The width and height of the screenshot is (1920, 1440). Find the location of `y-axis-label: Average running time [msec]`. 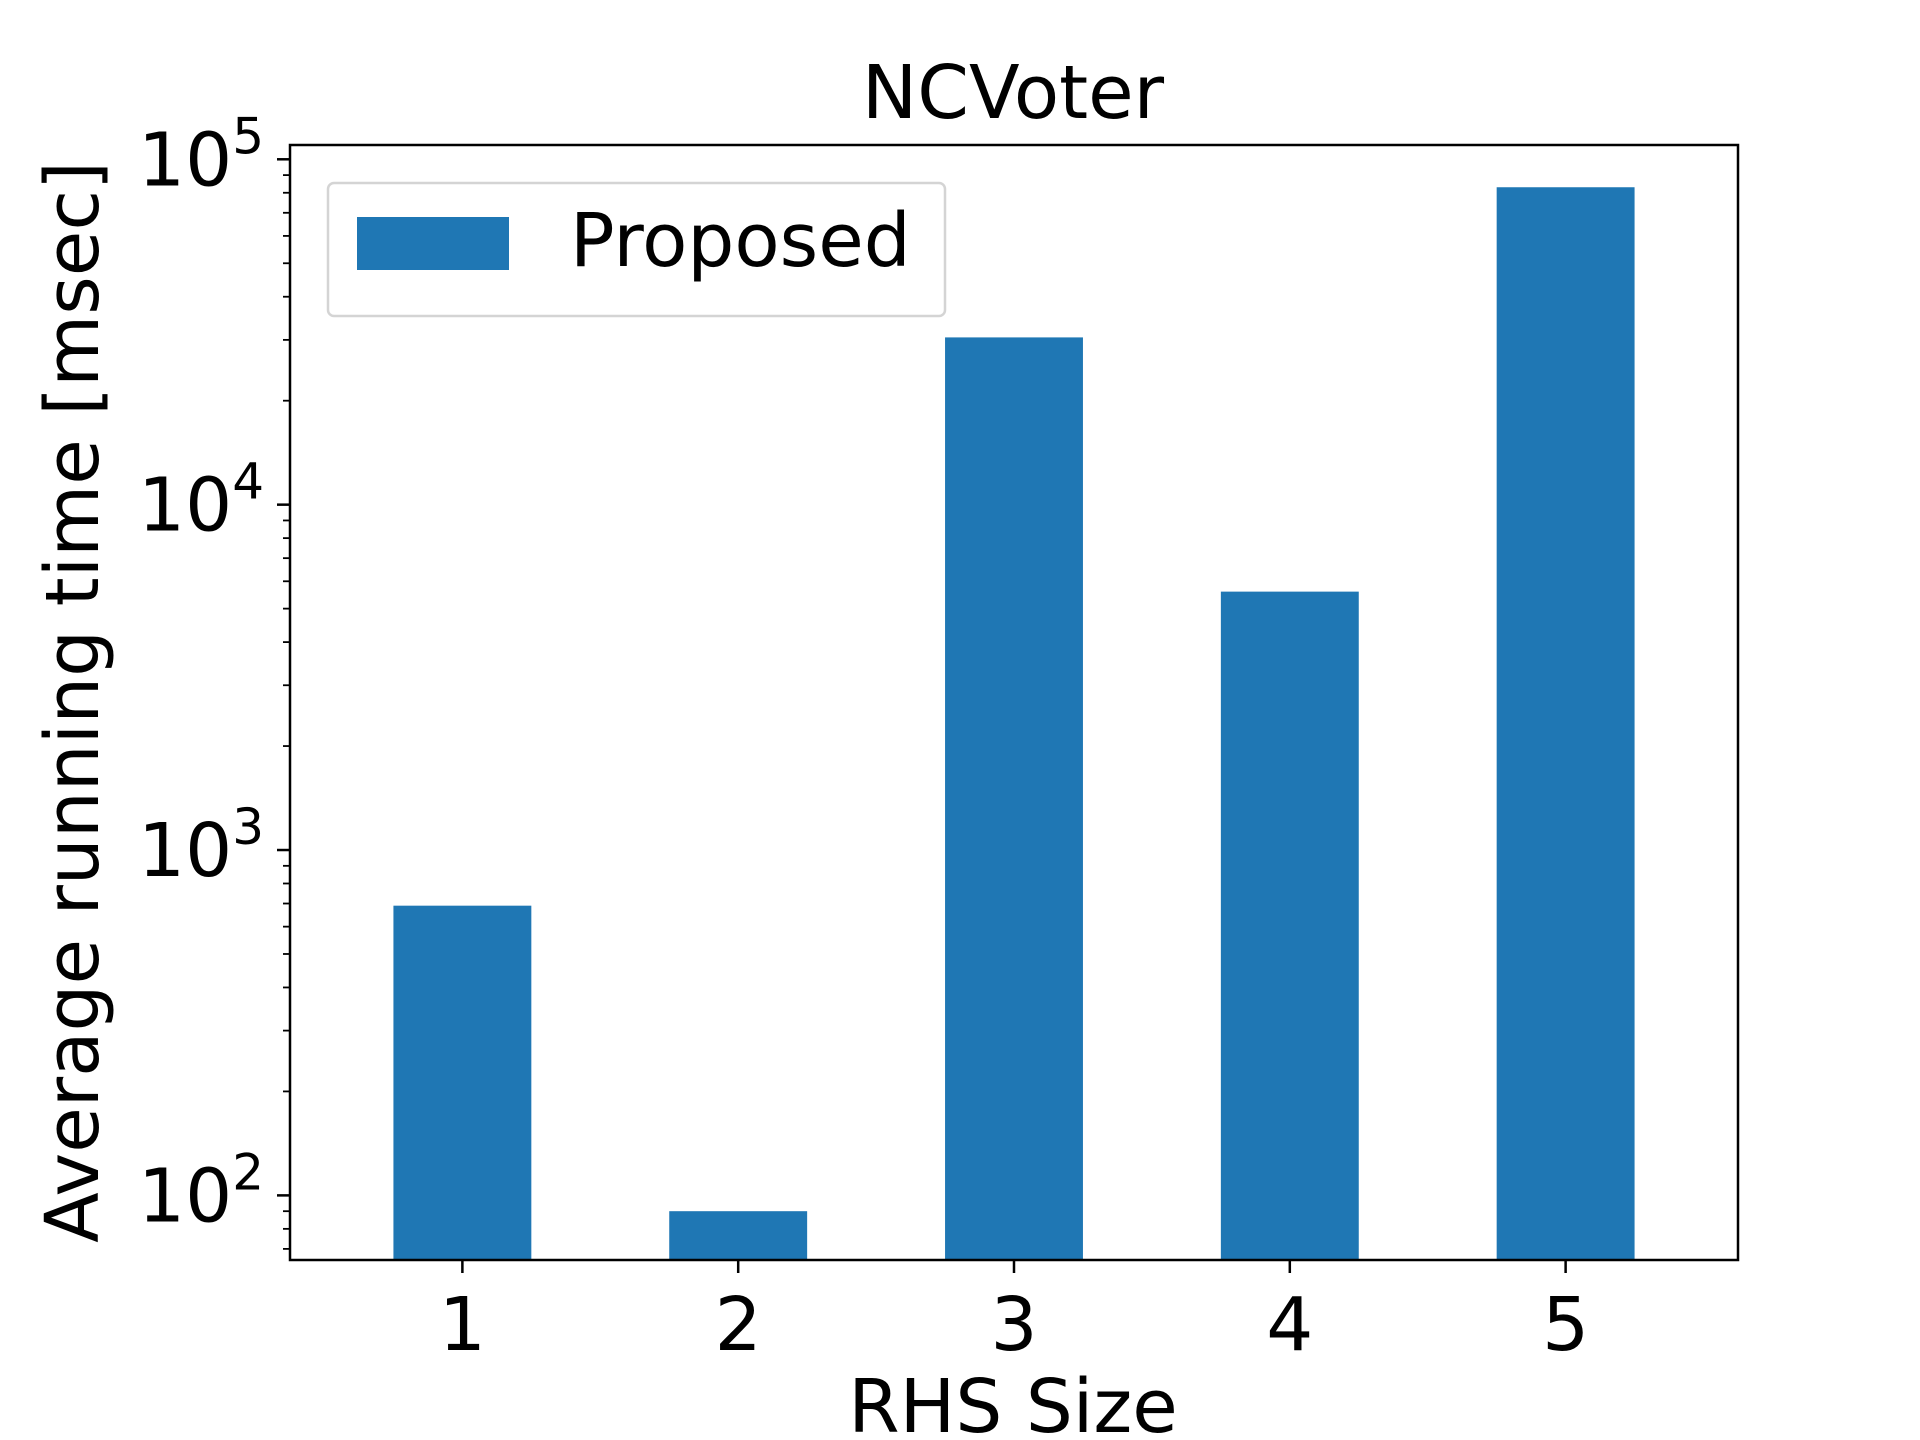

y-axis-label: Average running time [msec] is located at coordinates (73, 702).